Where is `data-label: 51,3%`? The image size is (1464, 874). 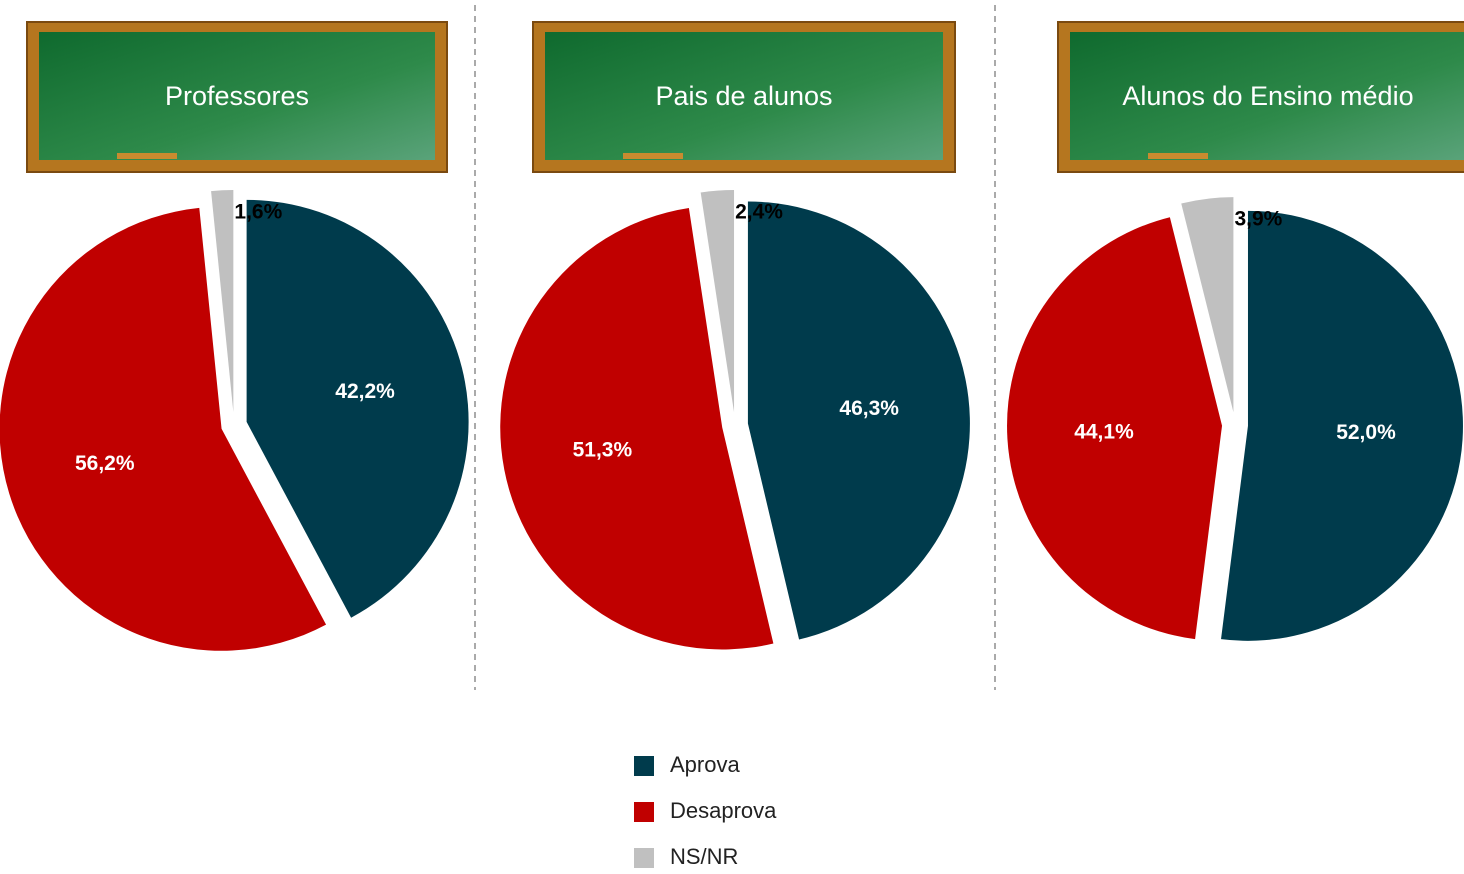 data-label: 51,3% is located at coordinates (603, 449).